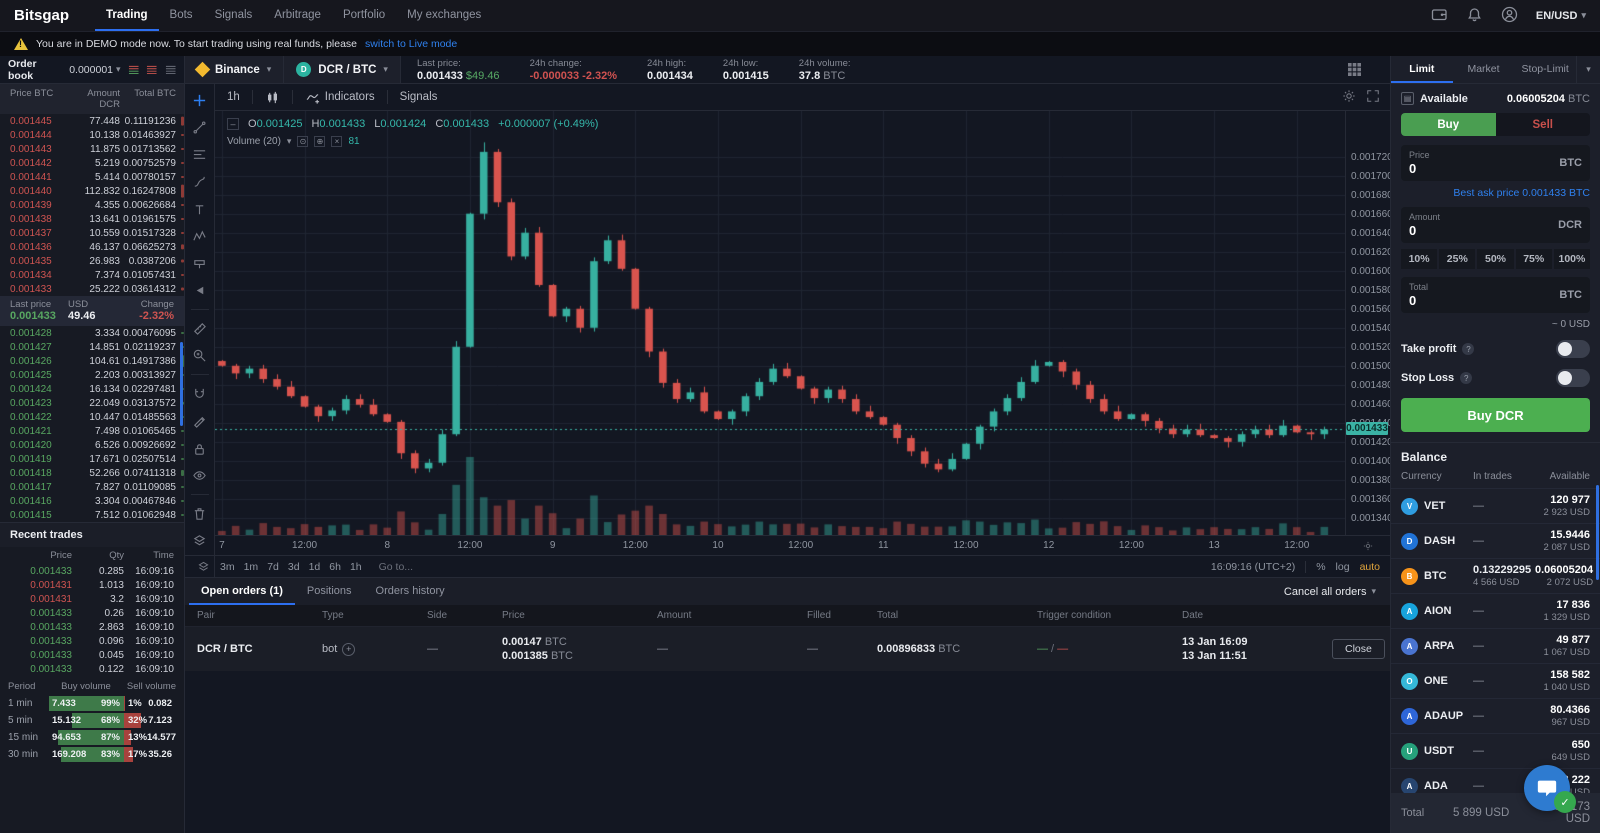 The width and height of the screenshot is (1600, 833). What do you see at coordinates (92, 261) in the screenshot?
I see `orderbook-row: 0.001435 26.983 0.0387206` at bounding box center [92, 261].